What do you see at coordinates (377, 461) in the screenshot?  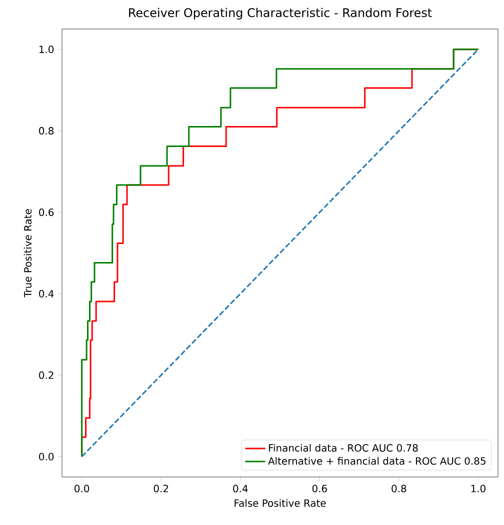 I see `legend-label: Alternative + financial data - ROC AUC 0.85` at bounding box center [377, 461].